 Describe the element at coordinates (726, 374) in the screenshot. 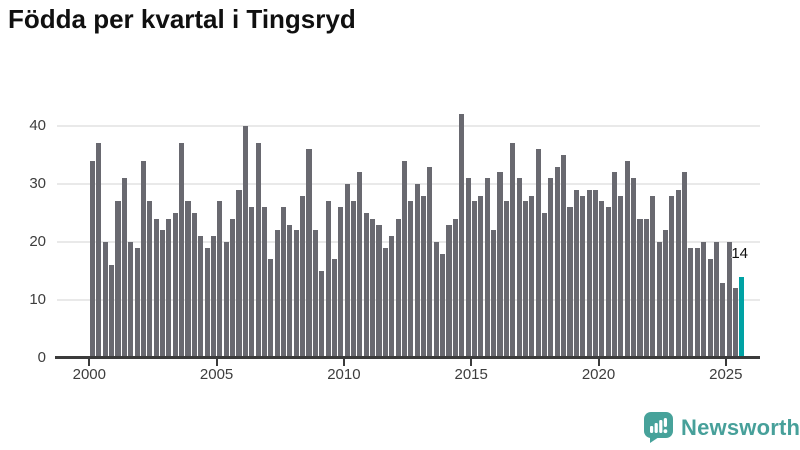

I see `x-axis-label: 2025` at that location.